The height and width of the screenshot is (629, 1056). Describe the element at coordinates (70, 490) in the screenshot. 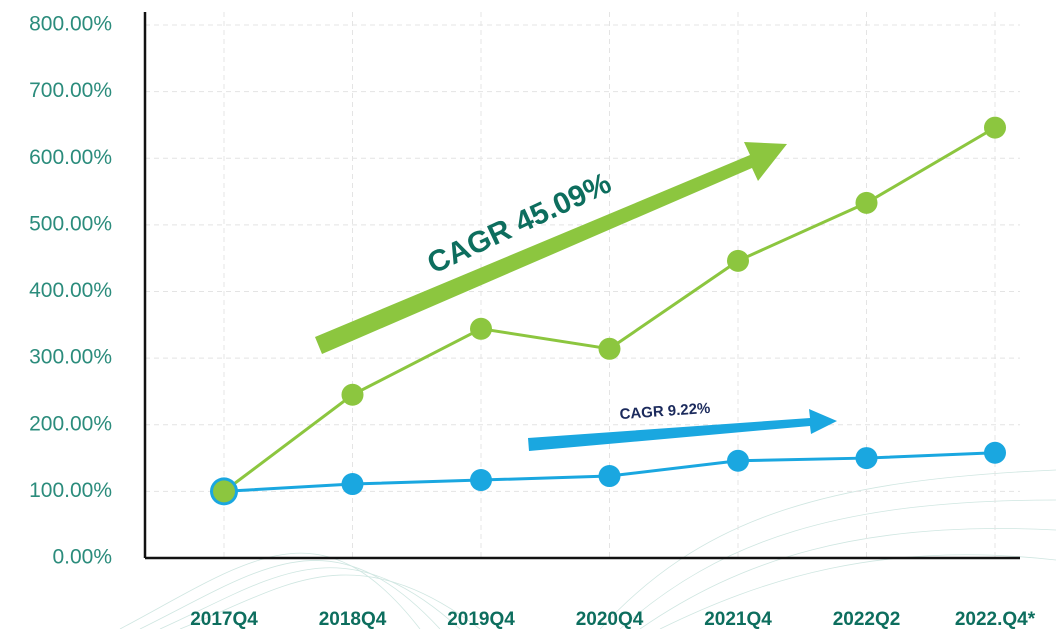

I see `y-tick-label: 100.00%` at that location.